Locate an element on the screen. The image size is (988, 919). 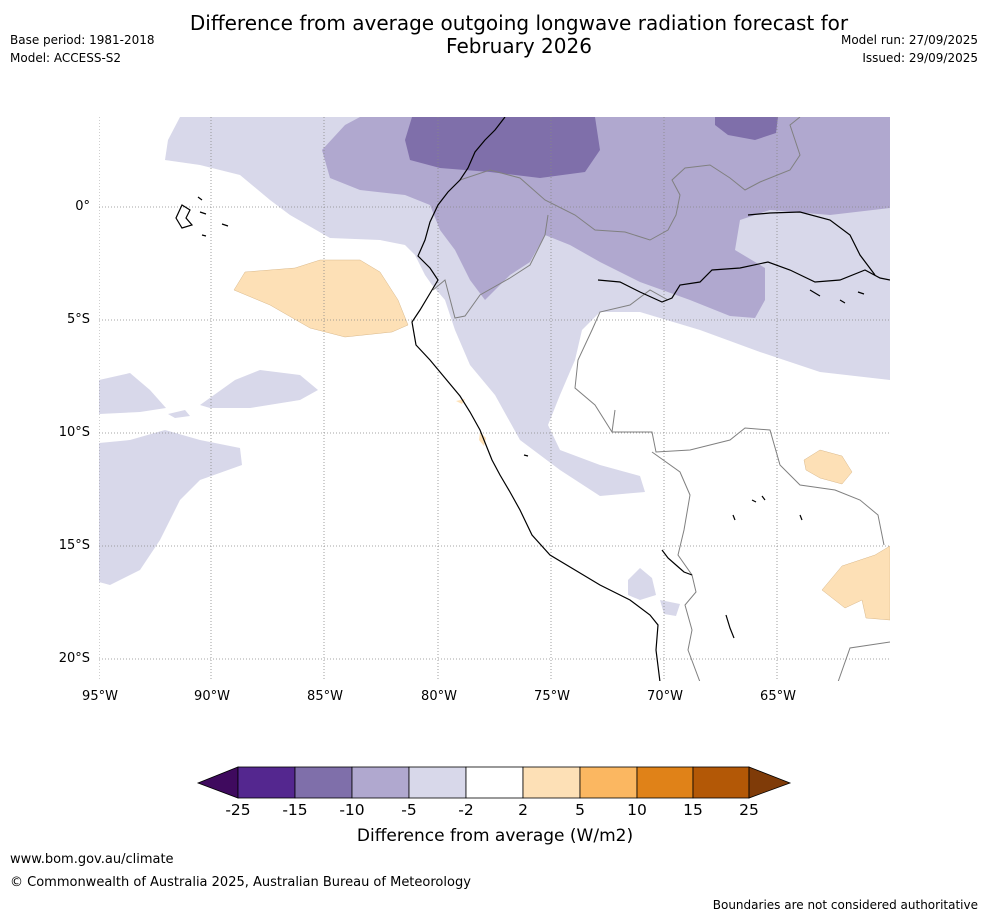
colorbar-tick: 5 is located at coordinates (580, 810).